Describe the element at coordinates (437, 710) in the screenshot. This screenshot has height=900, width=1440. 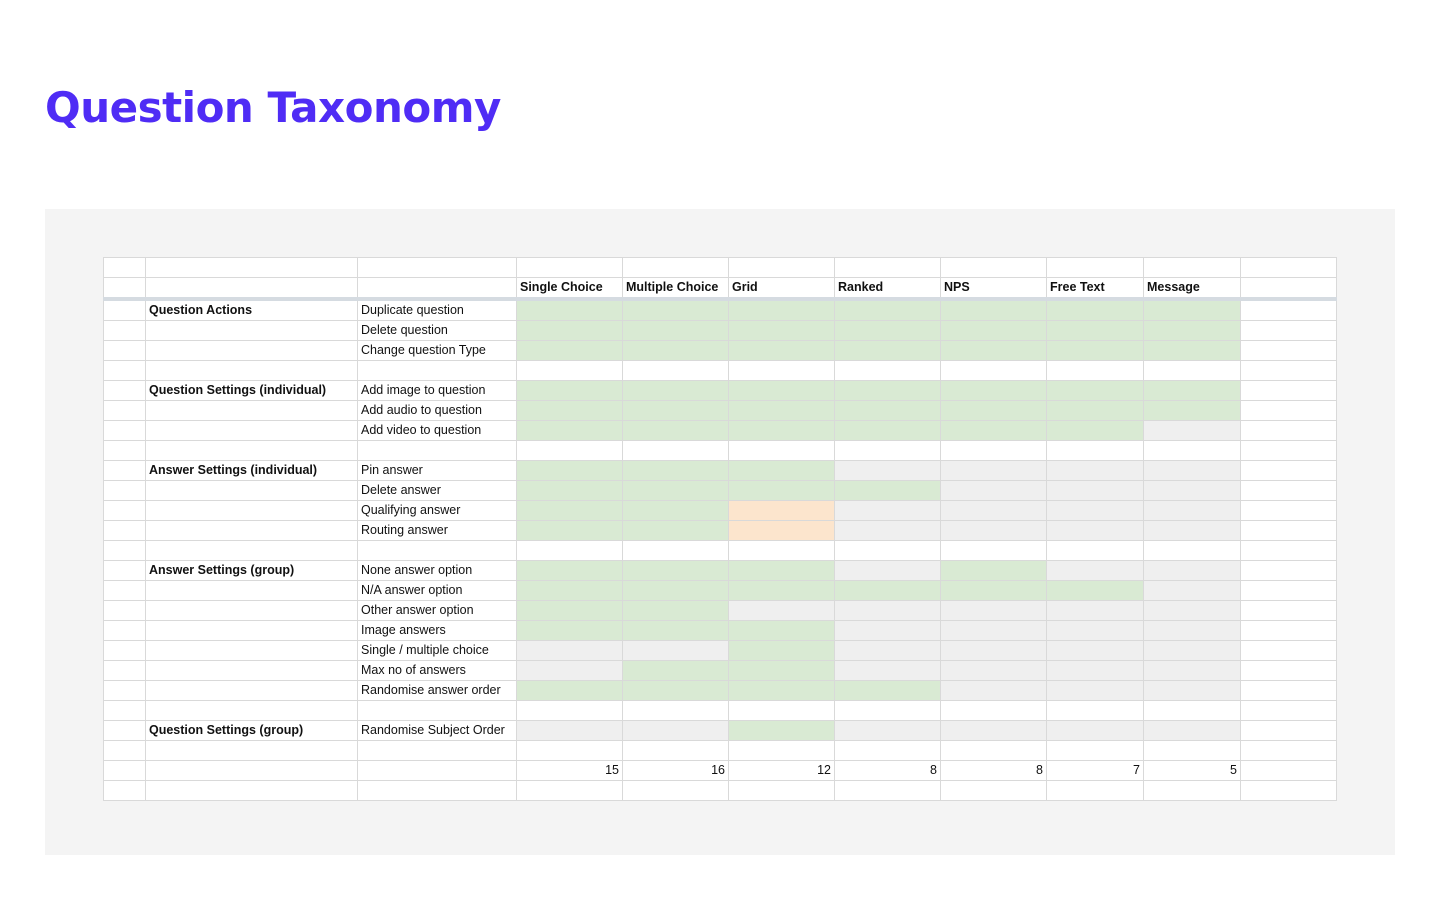
I see `feature-label-cell` at that location.